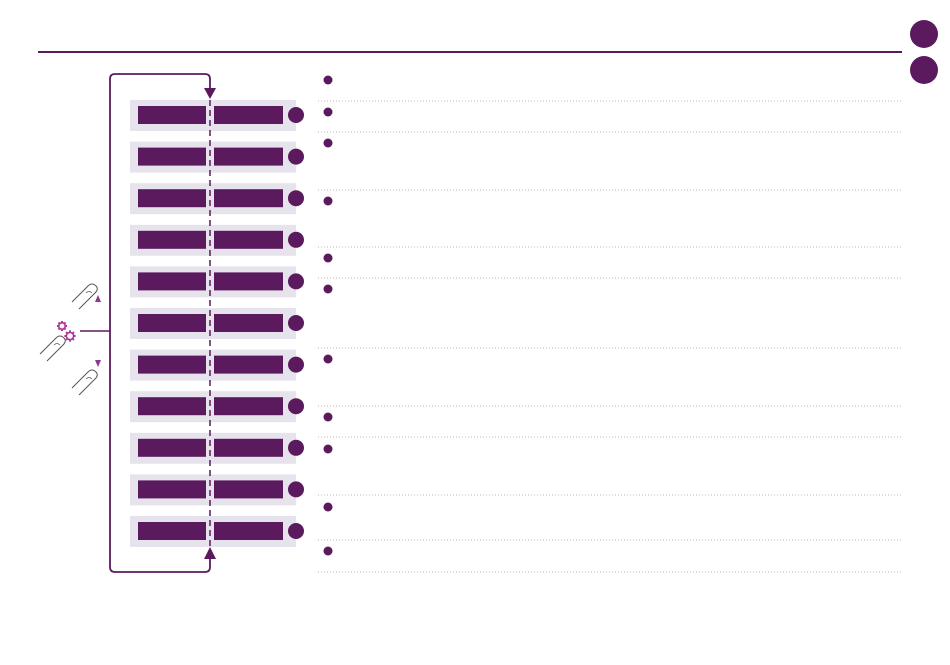  Describe the element at coordinates (98, 298) in the screenshot. I see `up-arrow-icon` at that location.